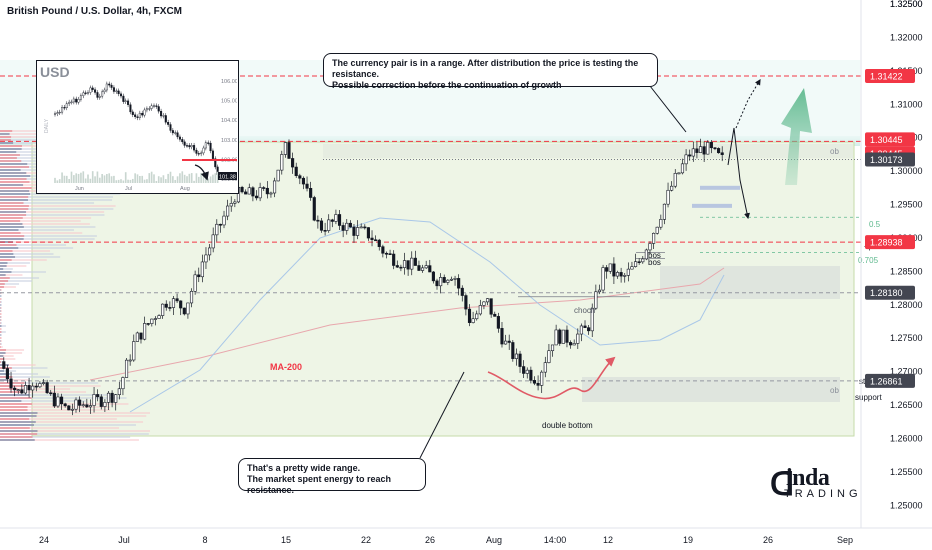 Image resolution: width=932 pixels, height=550 pixels. I want to click on inset-y-tick: 103.00, so click(229, 141).